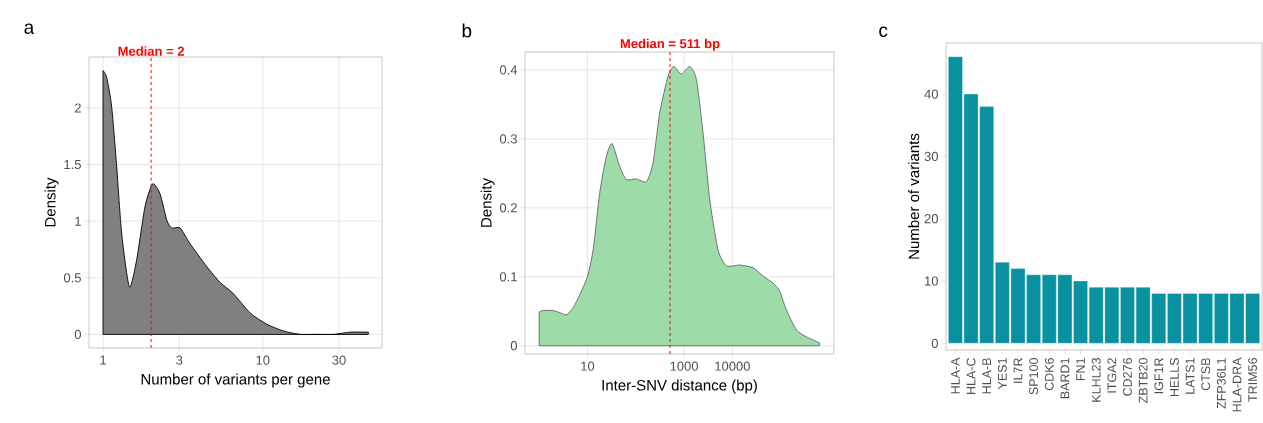  Describe the element at coordinates (971, 376) in the screenshot. I see `x-tick-label: HLA-C` at that location.